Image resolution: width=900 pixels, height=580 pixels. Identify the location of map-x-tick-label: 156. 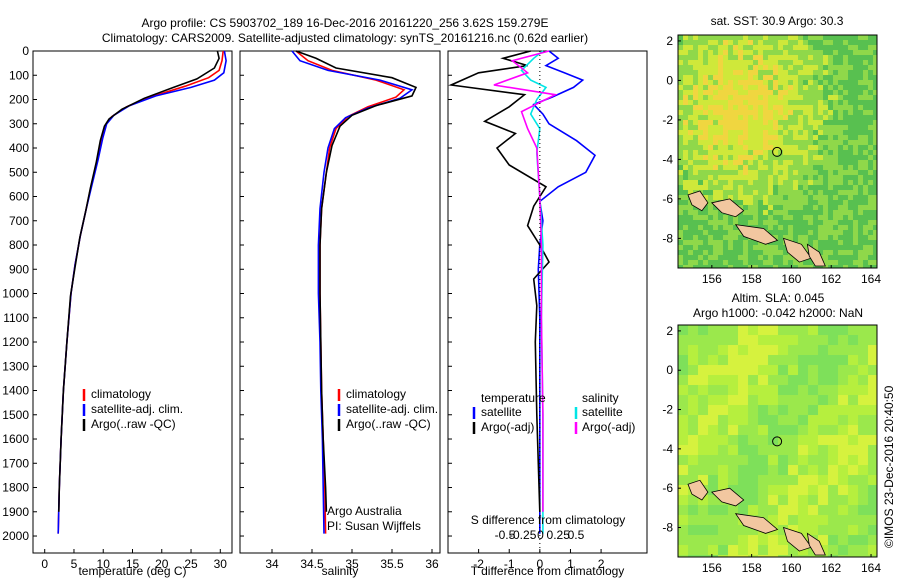
(712, 279).